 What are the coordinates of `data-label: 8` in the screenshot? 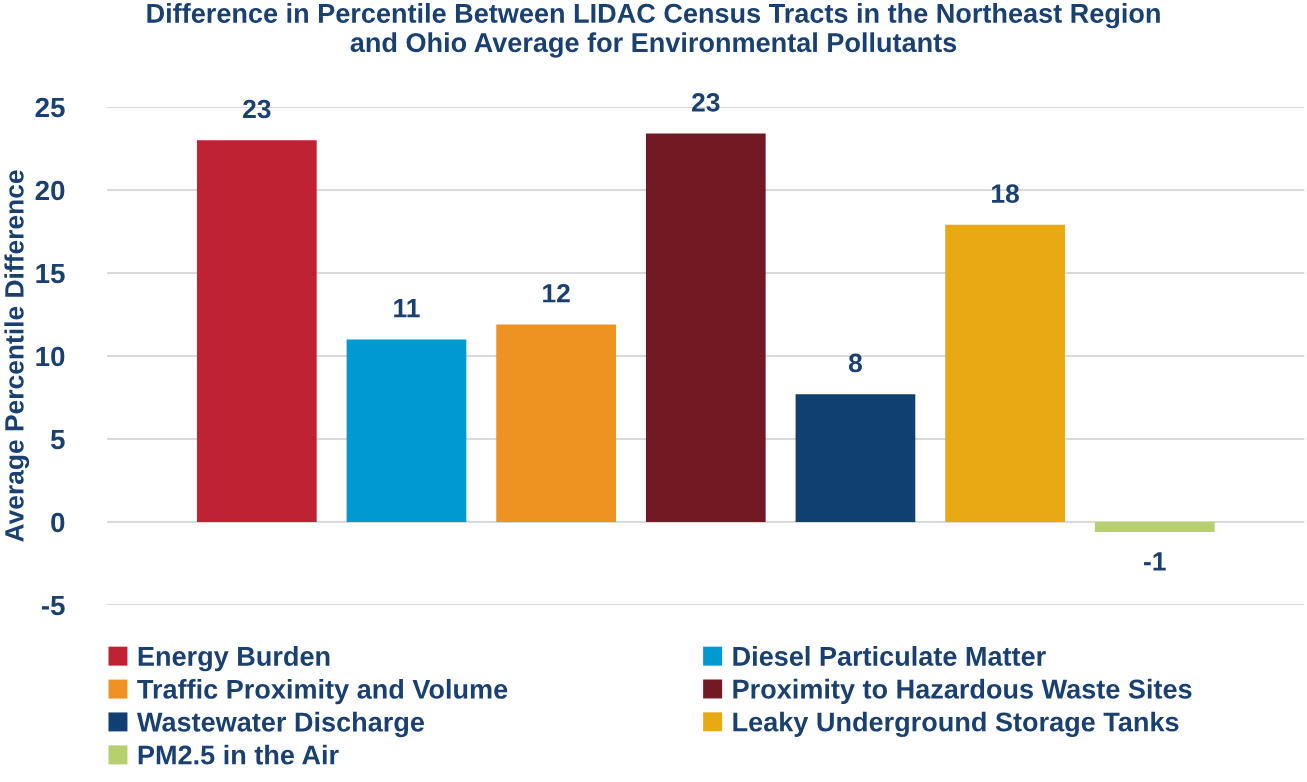 It's located at (855, 363).